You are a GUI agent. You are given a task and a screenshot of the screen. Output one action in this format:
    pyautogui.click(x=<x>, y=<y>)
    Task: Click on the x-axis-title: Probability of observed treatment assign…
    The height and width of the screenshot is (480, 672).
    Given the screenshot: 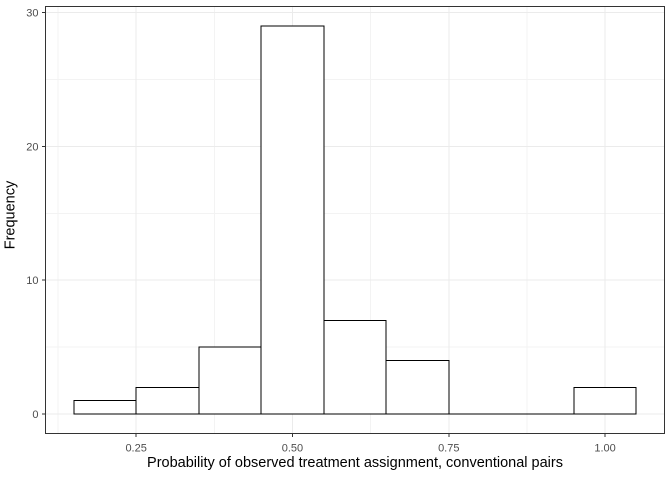 What is the action you would take?
    pyautogui.click(x=355, y=463)
    